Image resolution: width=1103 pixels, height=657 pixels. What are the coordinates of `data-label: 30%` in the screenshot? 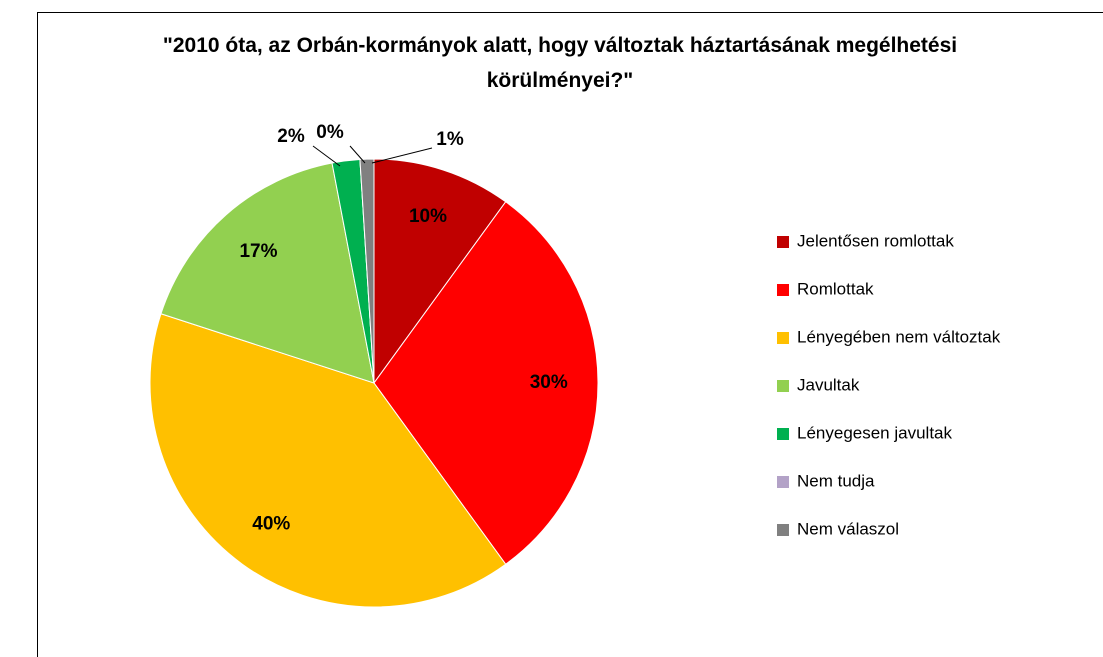 It's located at (549, 382).